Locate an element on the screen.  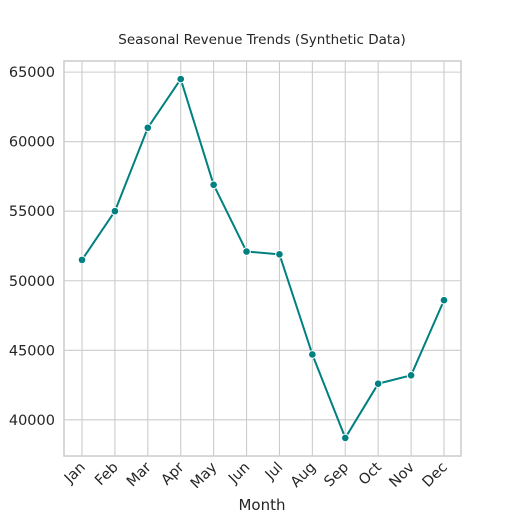
x-tick-label: Jul is located at coordinates (274, 472).